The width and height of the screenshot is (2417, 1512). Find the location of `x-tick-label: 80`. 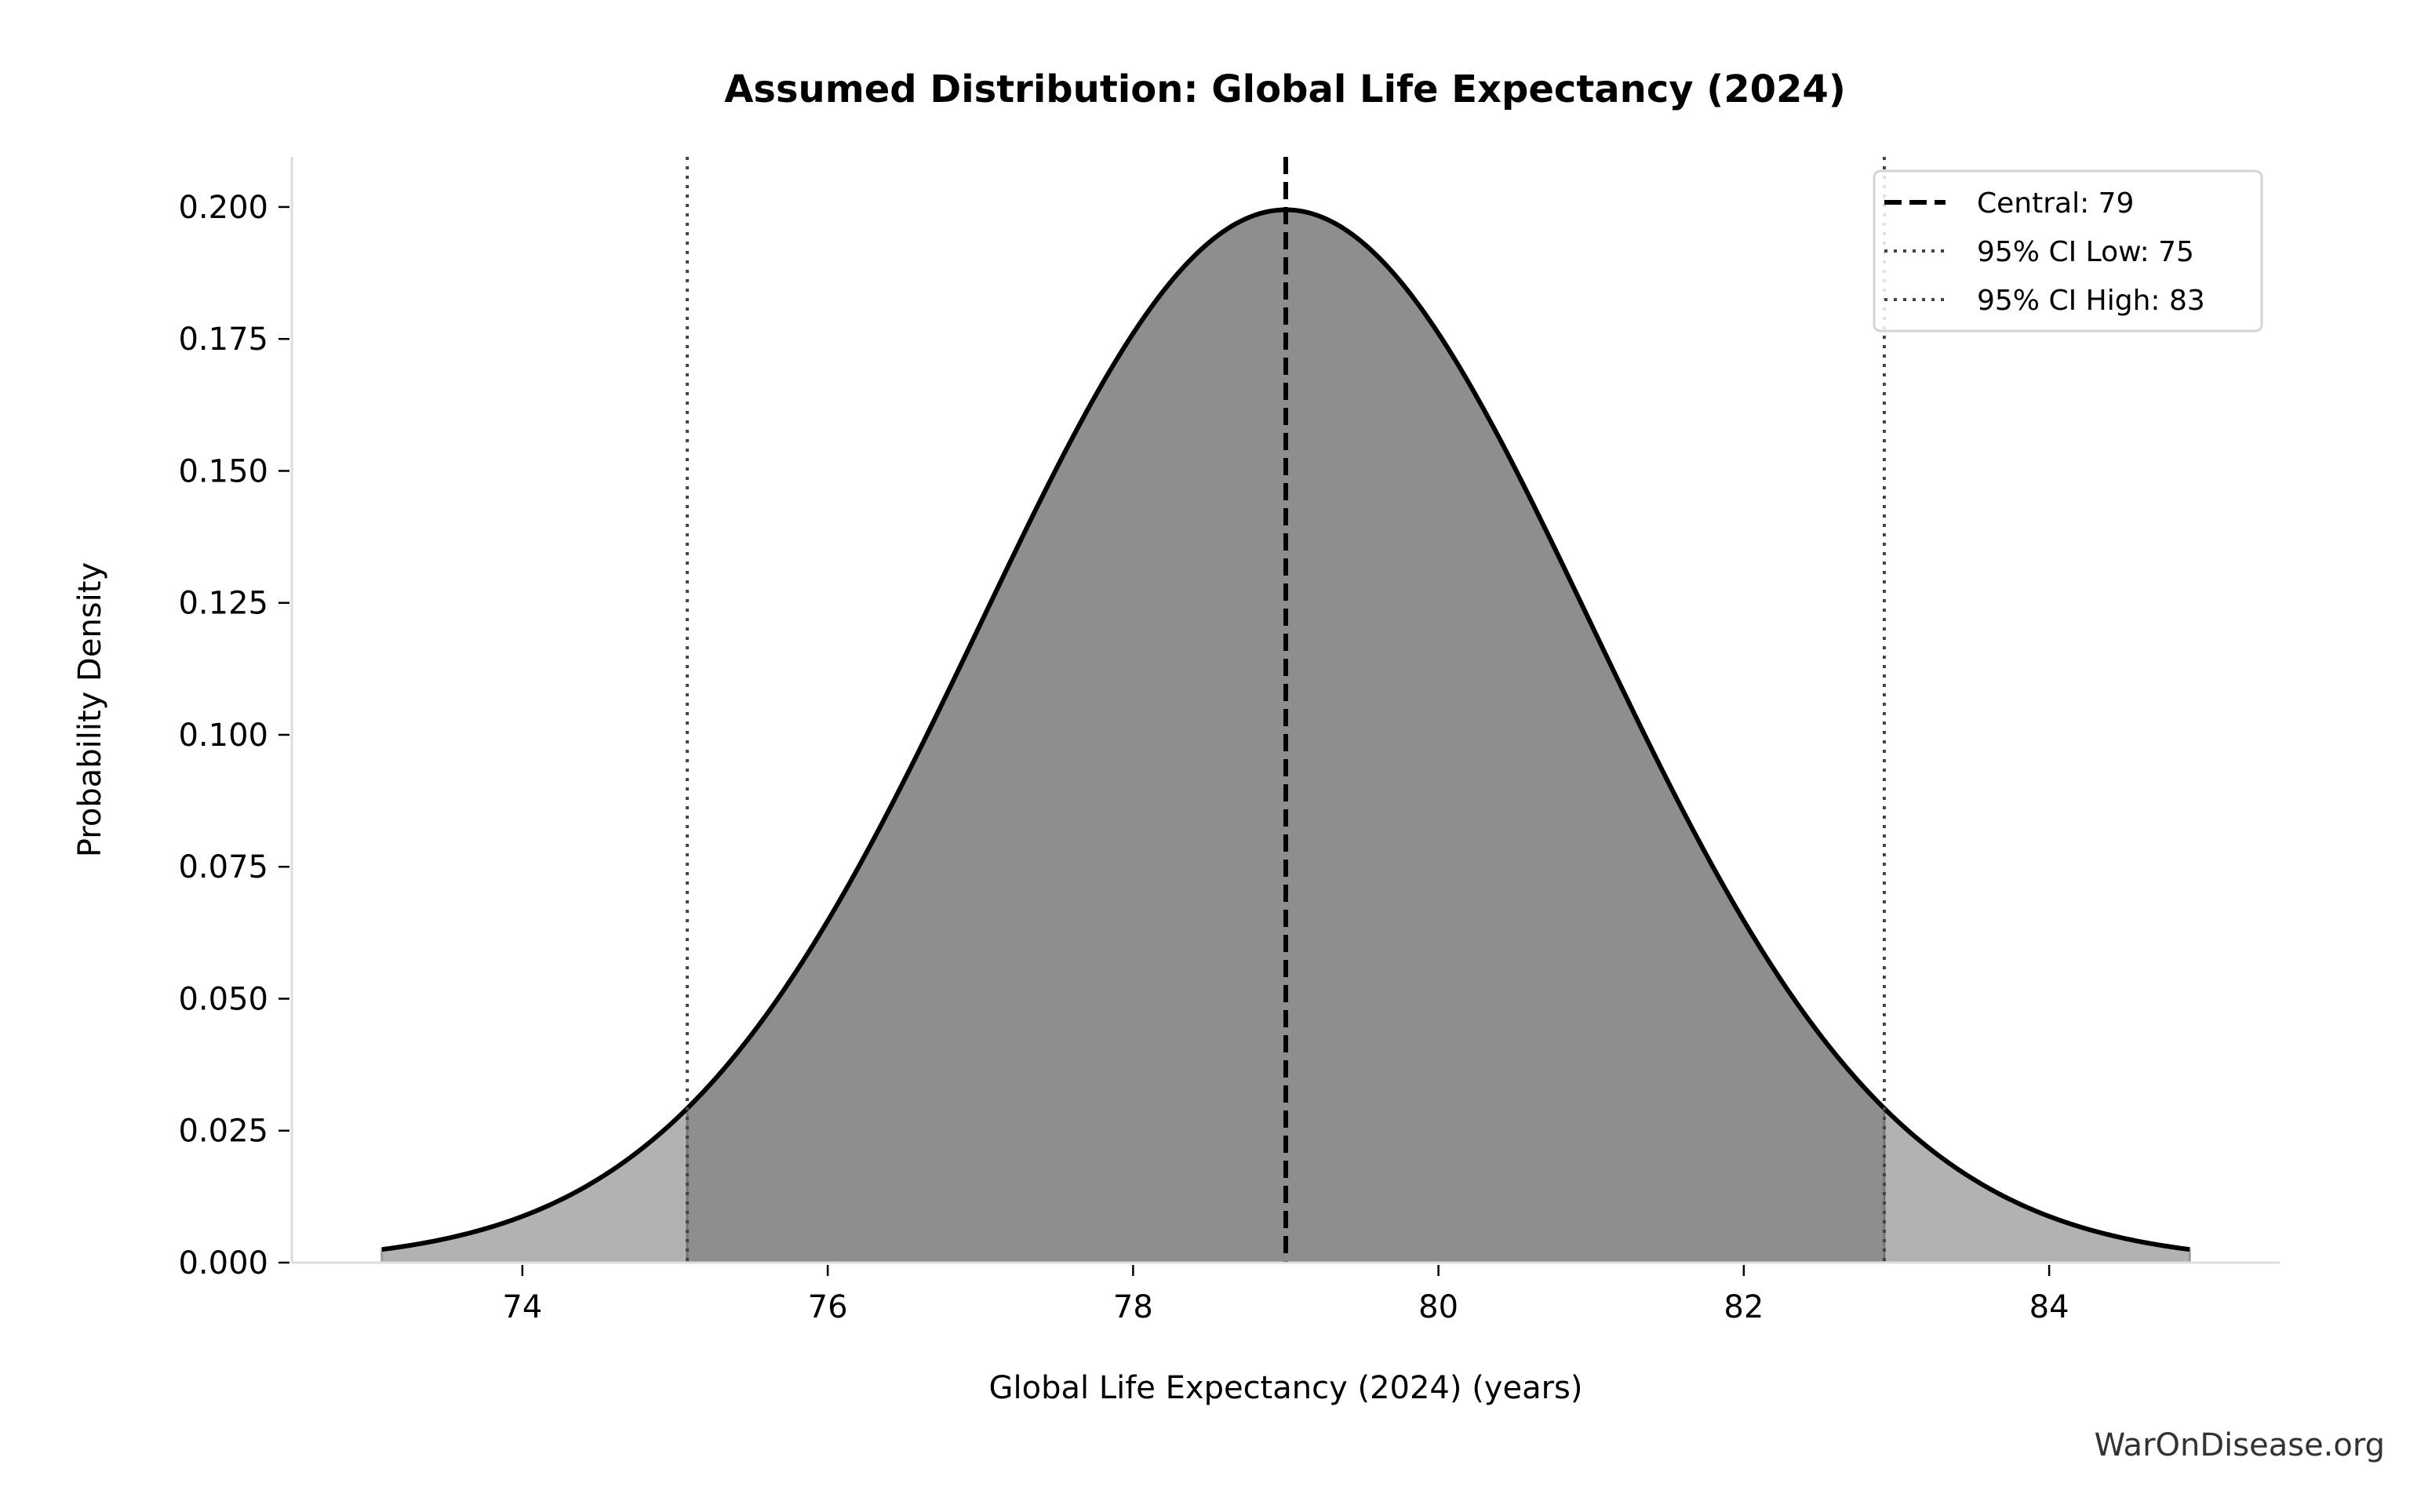

x-tick-label: 80 is located at coordinates (1438, 1307).